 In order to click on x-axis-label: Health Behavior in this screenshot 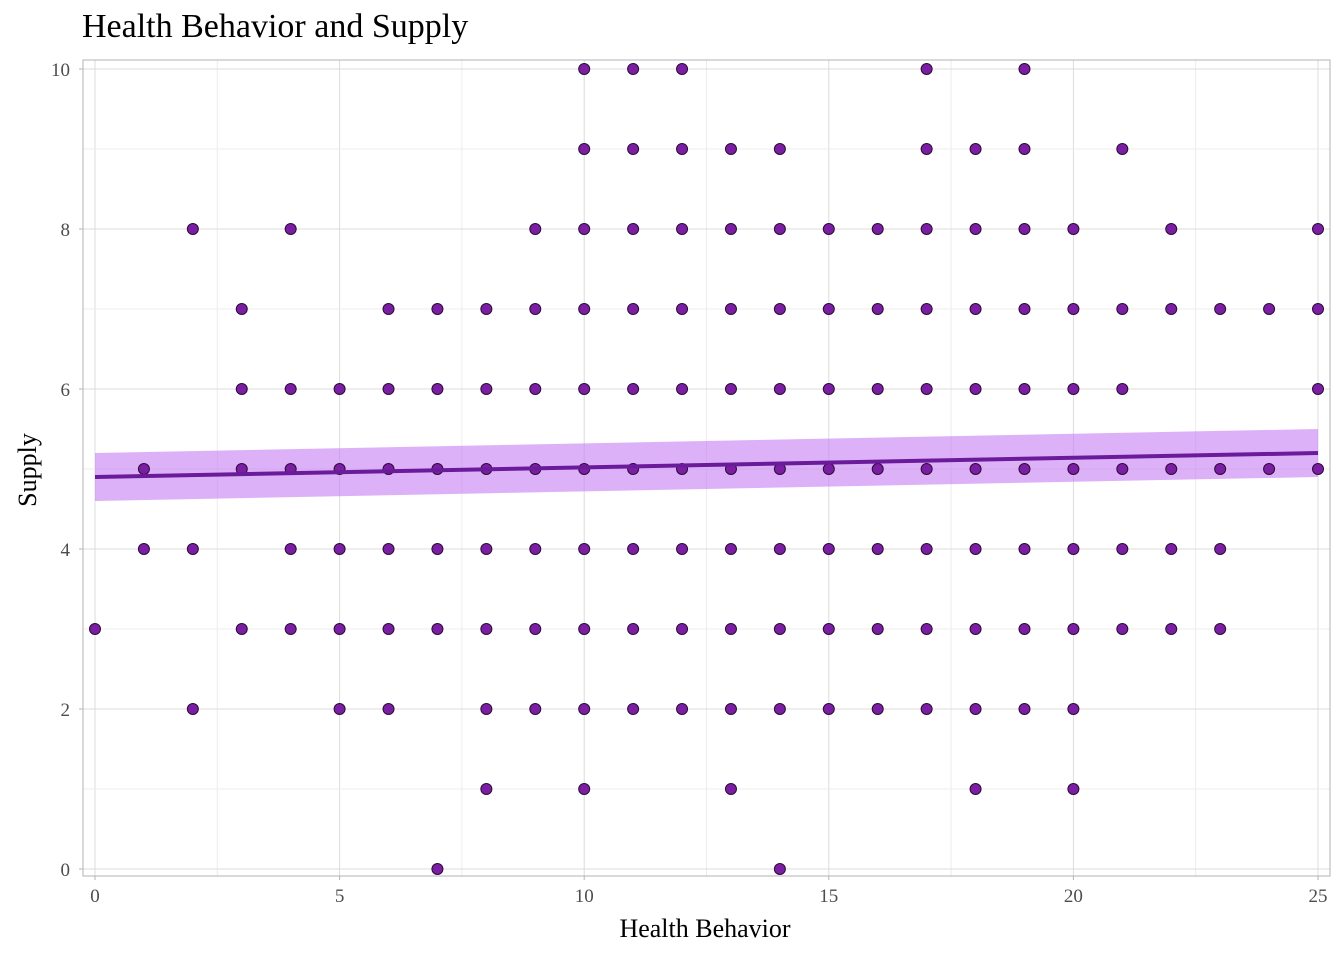, I will do `click(705, 928)`.